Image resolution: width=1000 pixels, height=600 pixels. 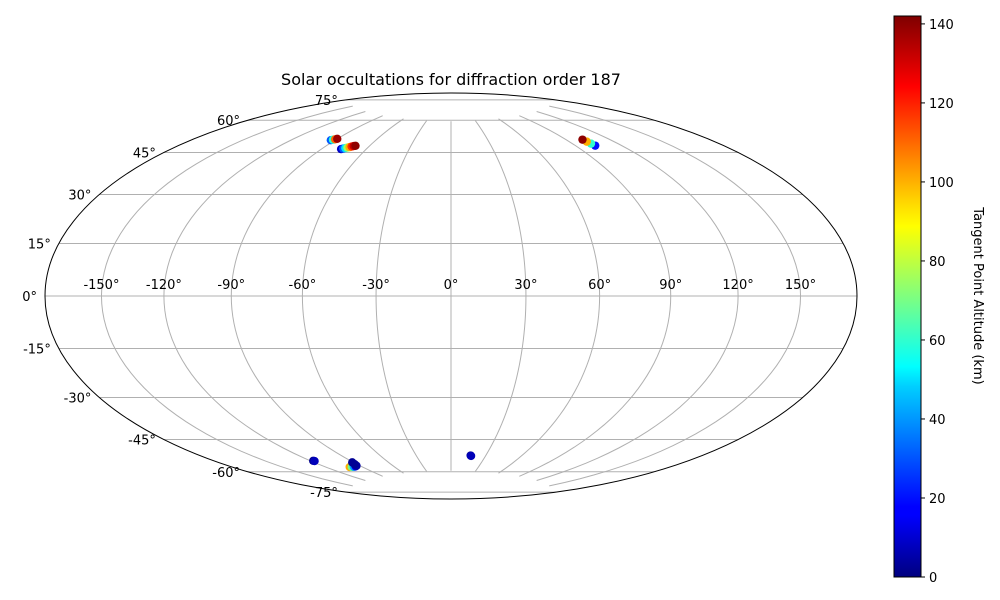 What do you see at coordinates (326, 101) in the screenshot?
I see `latitude-tick-label: 75°` at bounding box center [326, 101].